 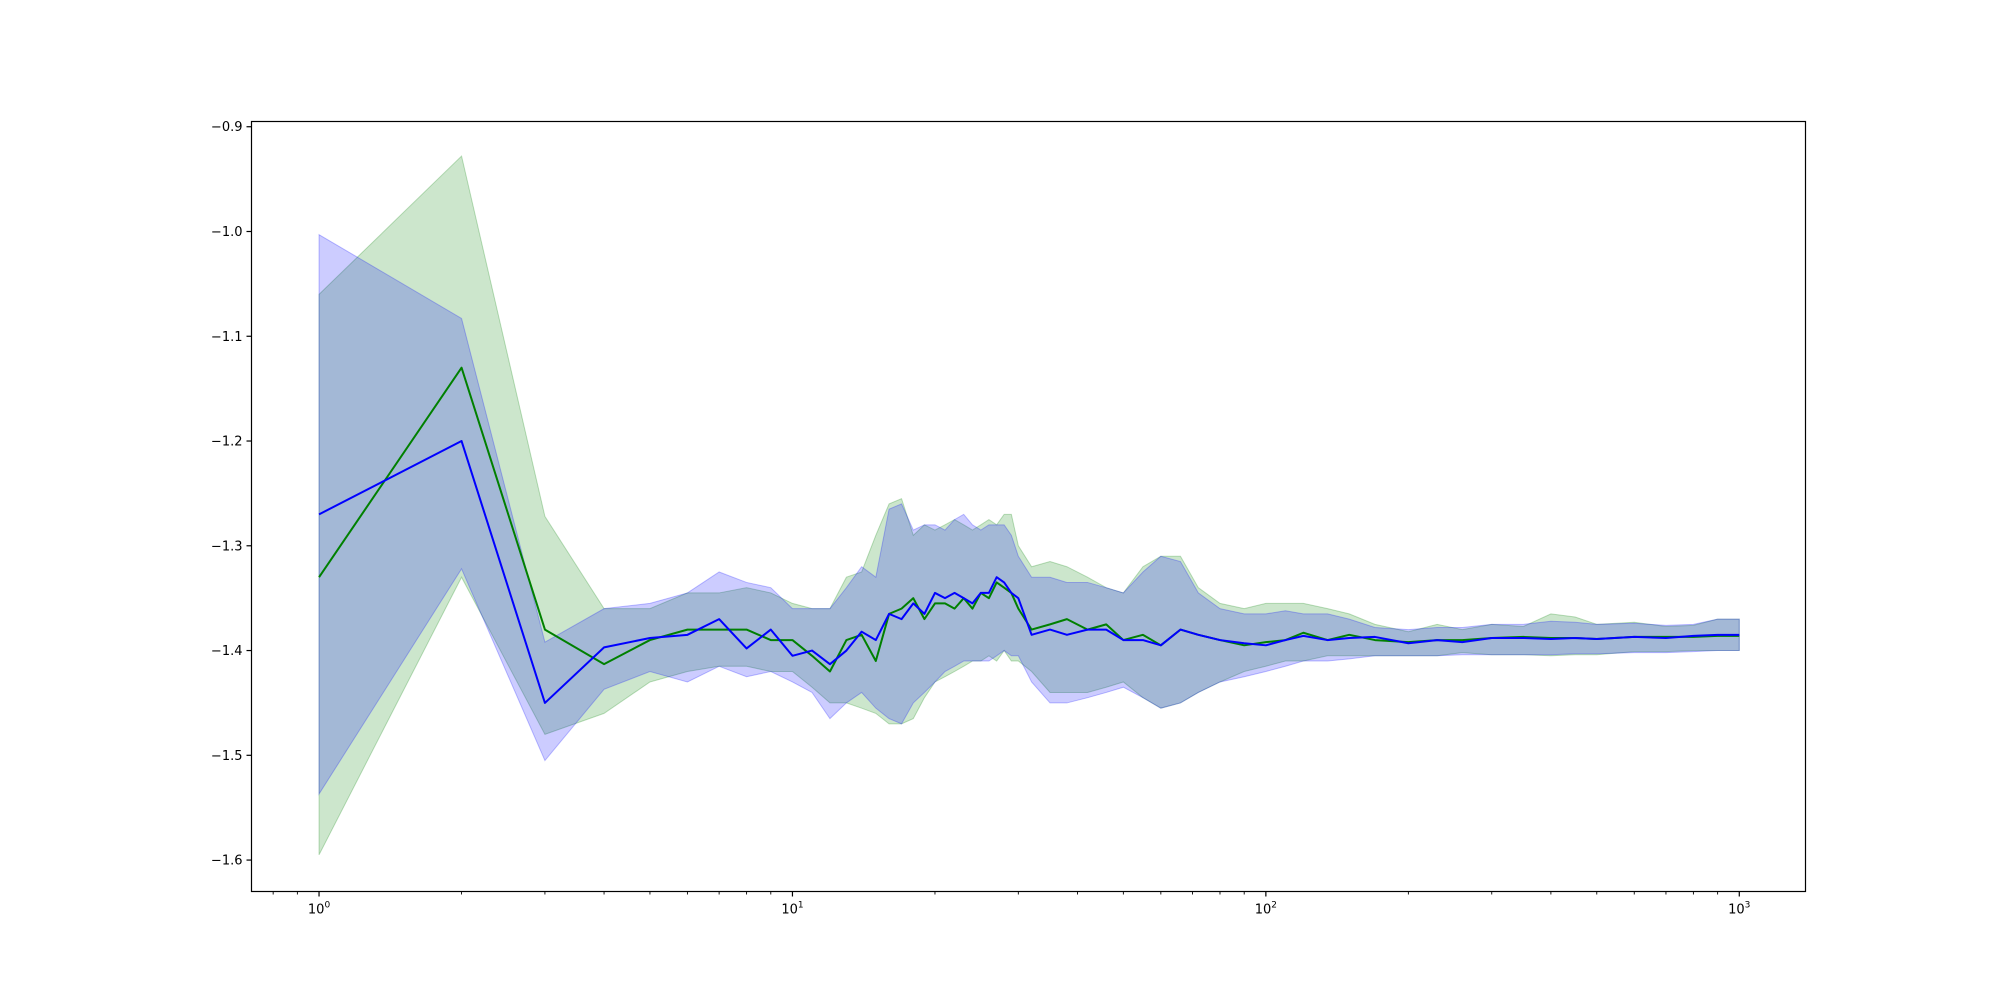 What do you see at coordinates (227, 232) in the screenshot?
I see `y-tick-label: −1.0` at bounding box center [227, 232].